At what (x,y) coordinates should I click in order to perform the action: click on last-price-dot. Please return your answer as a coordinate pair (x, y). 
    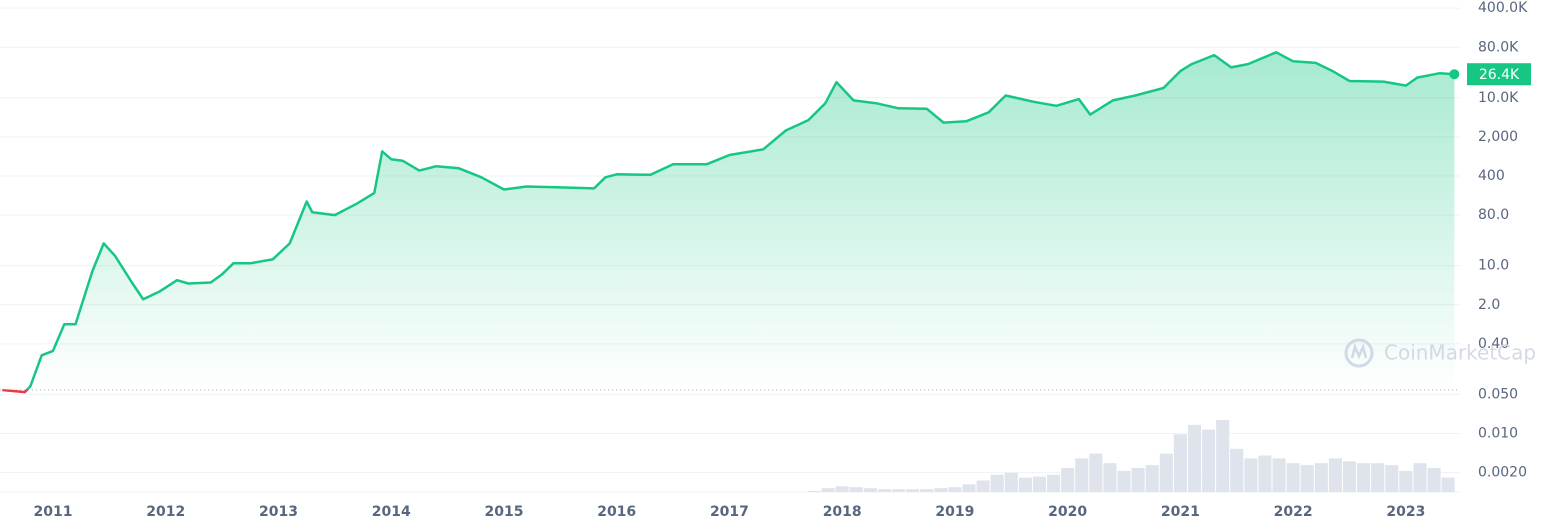
    Looking at the image, I should click on (1454, 74).